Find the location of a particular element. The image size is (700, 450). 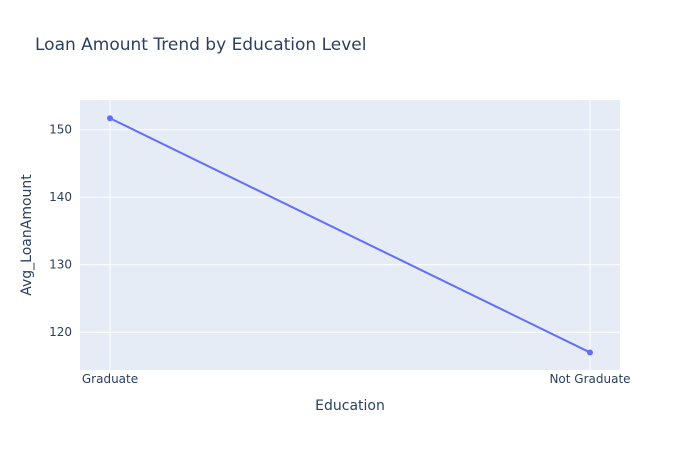

x-tick-labels: Graduate Not Graduate is located at coordinates (356, 379).